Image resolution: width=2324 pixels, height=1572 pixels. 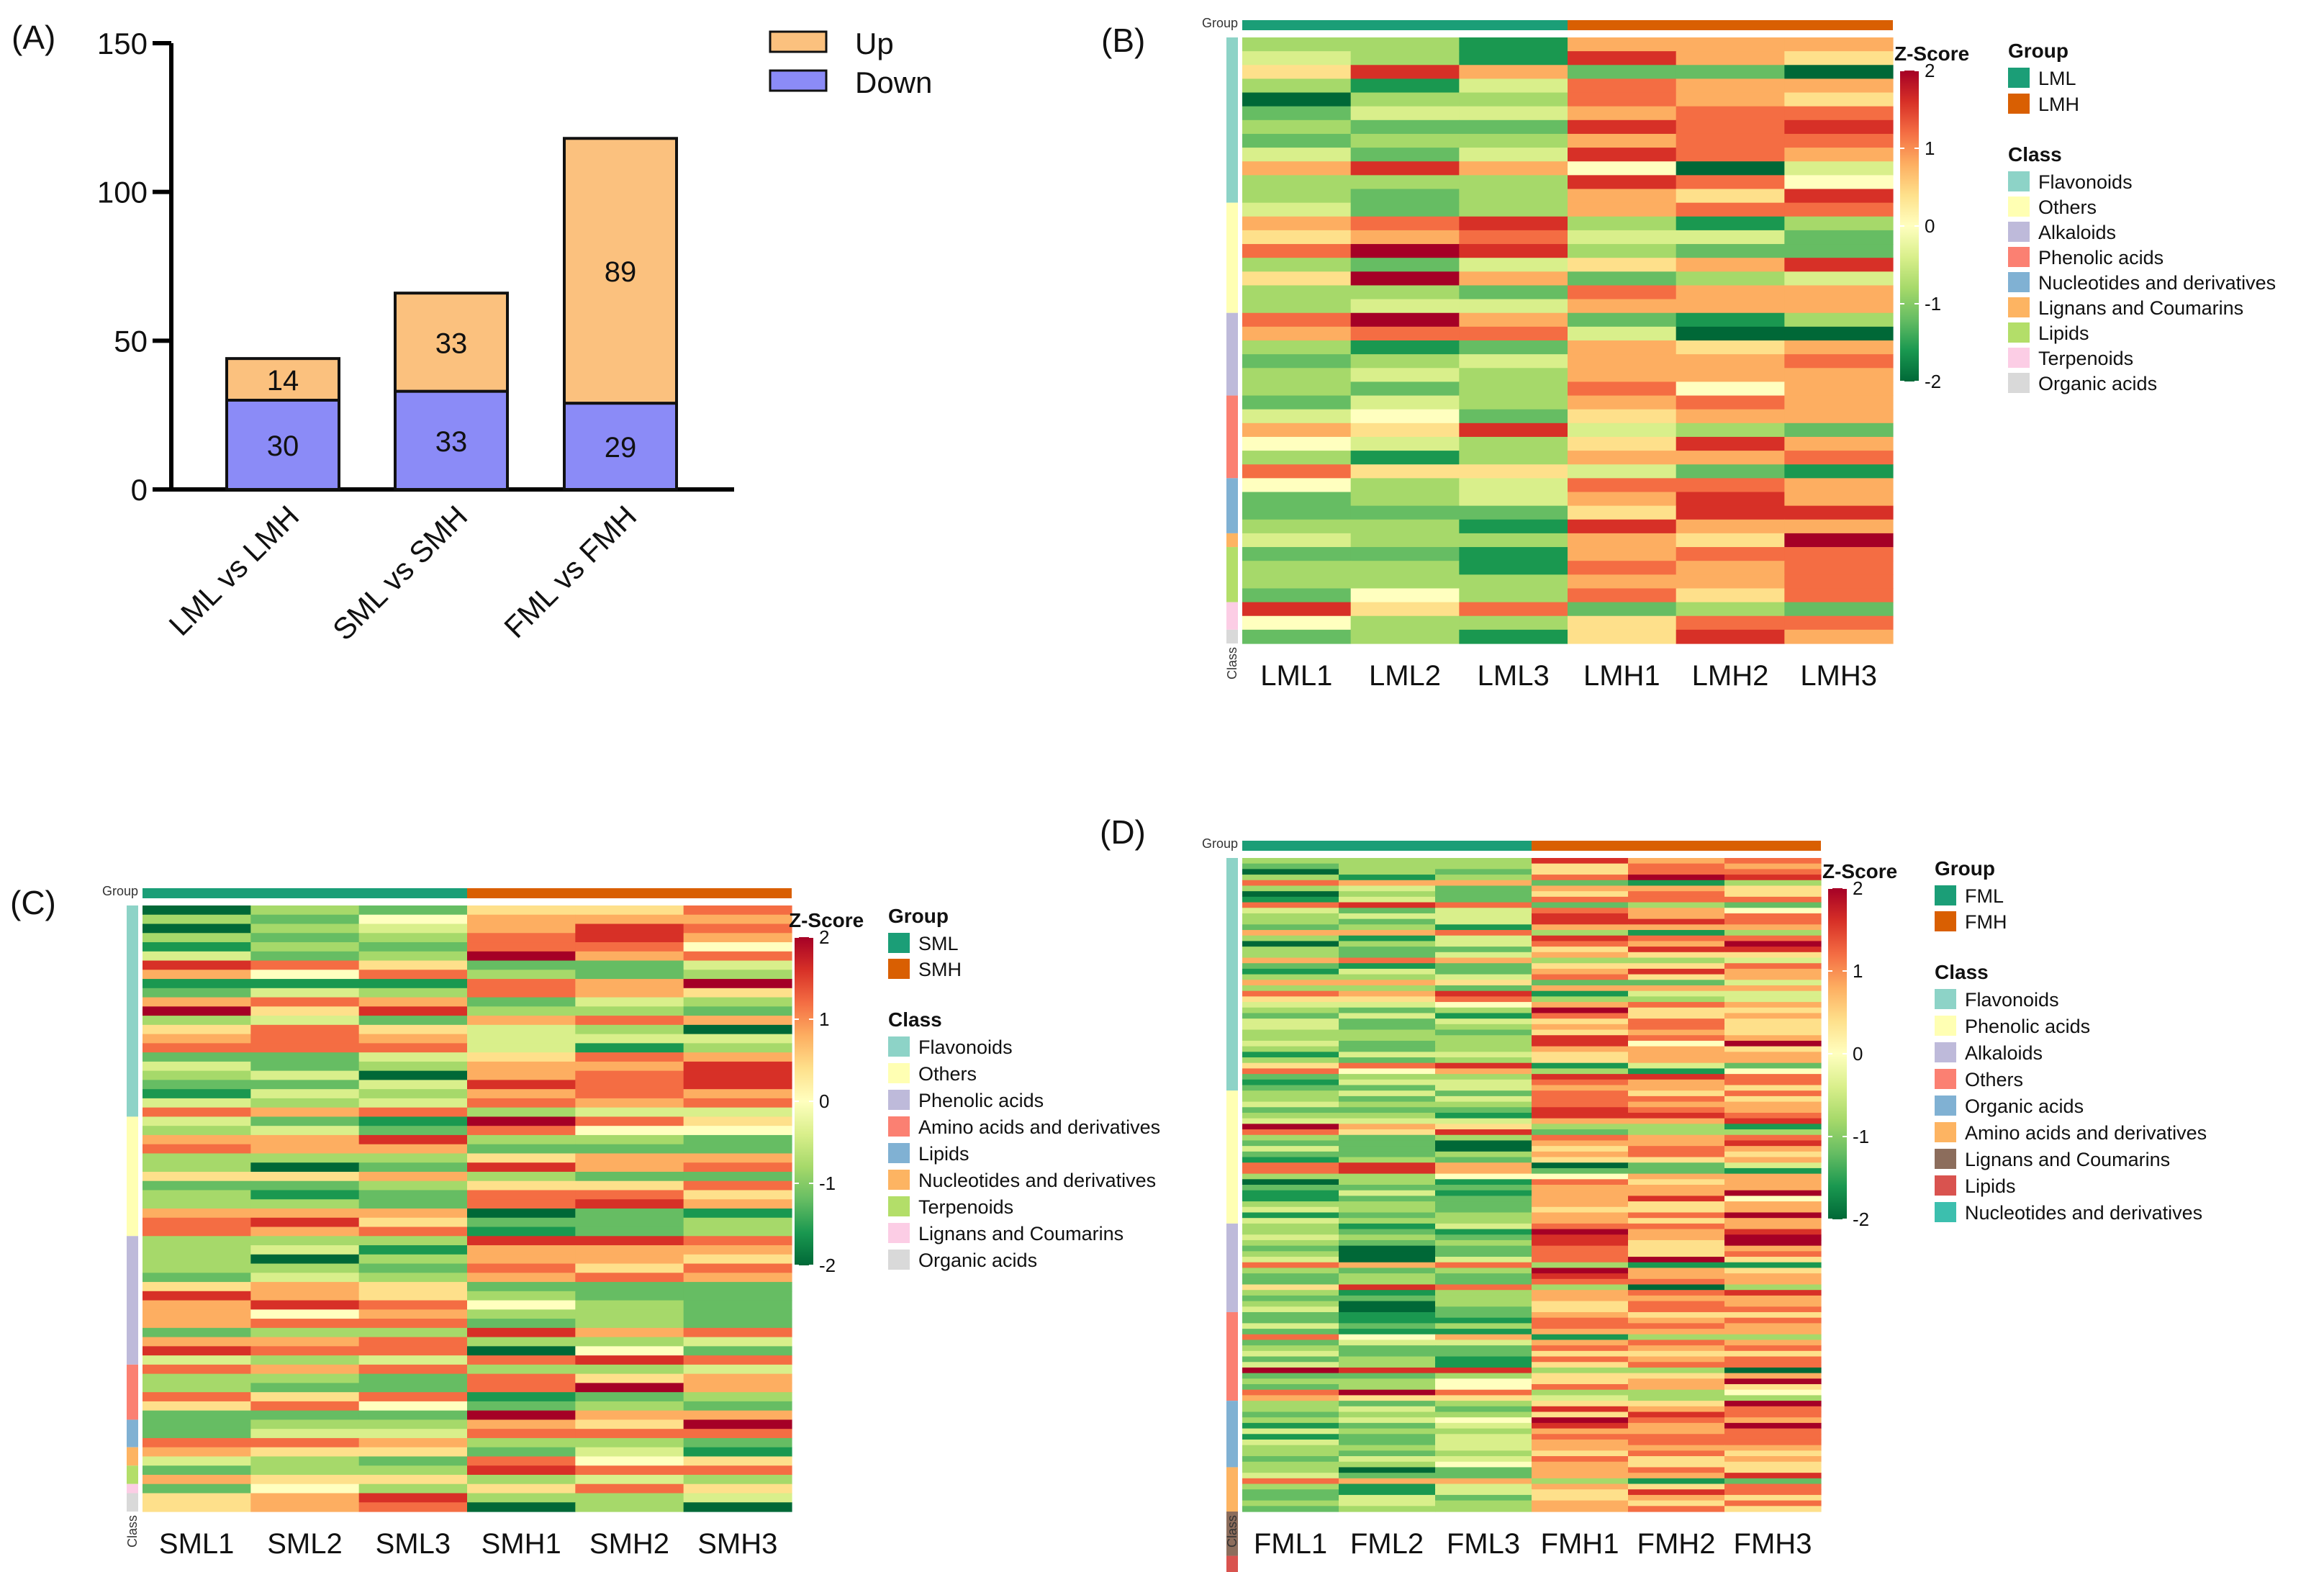 I want to click on panel-label-c: (C), so click(x=33, y=903).